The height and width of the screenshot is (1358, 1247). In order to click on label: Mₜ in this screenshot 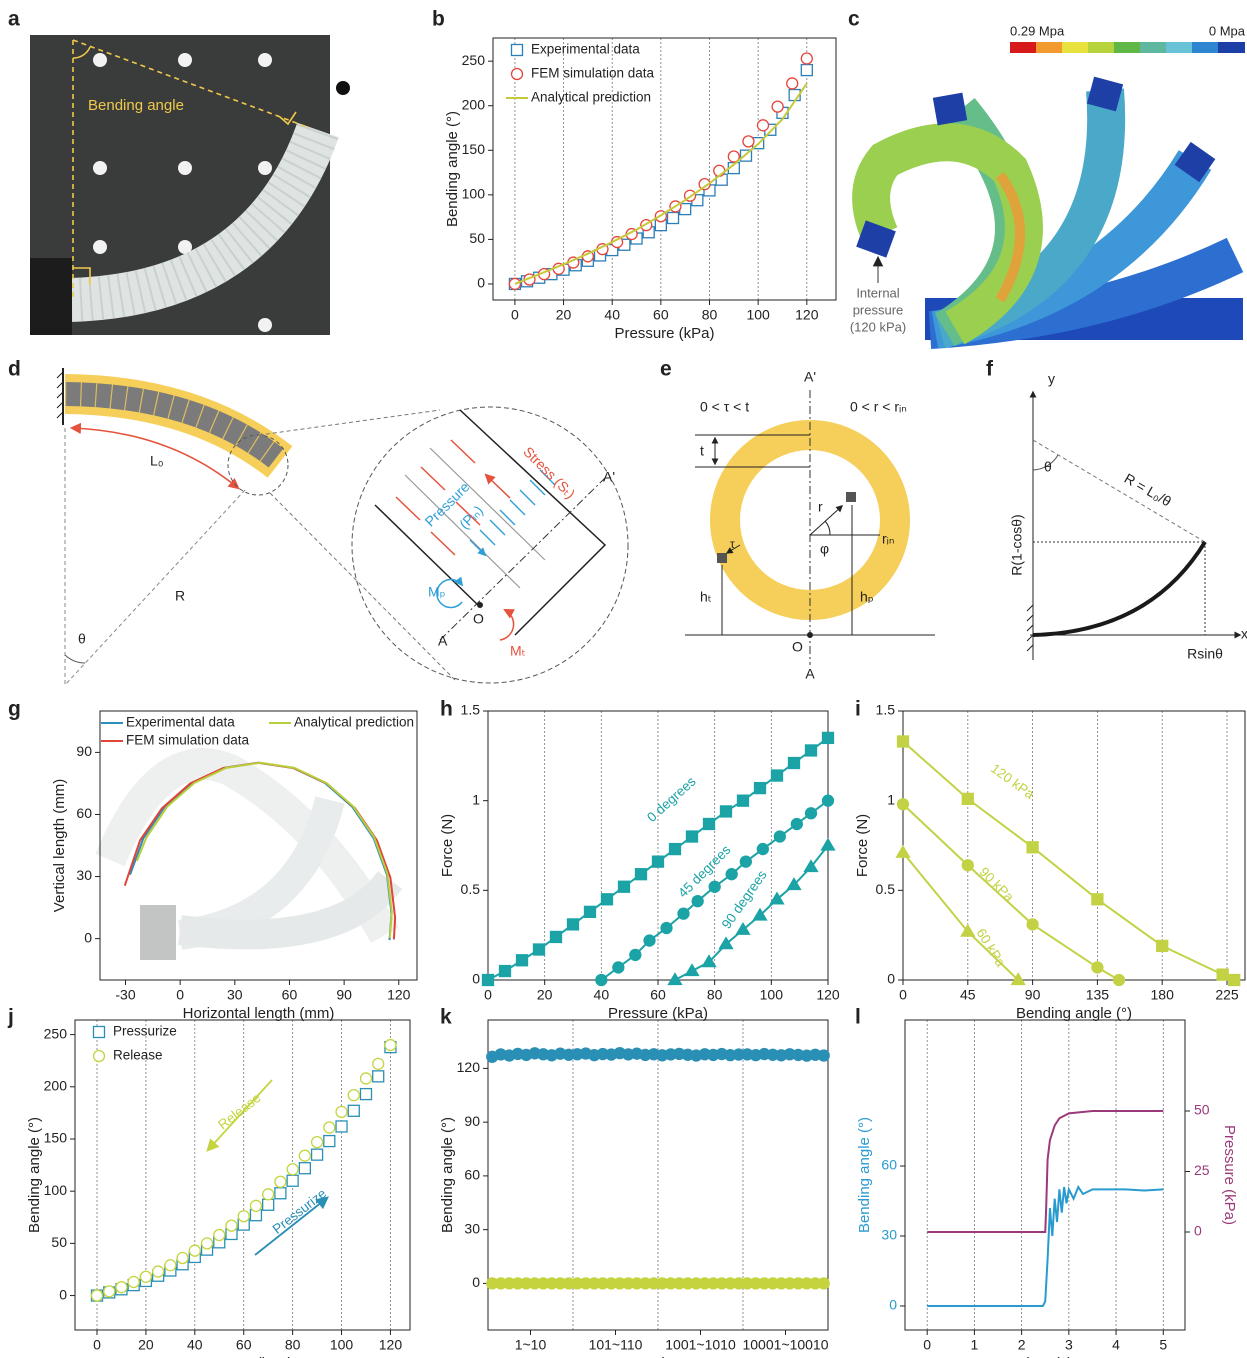, I will do `click(518, 651)`.